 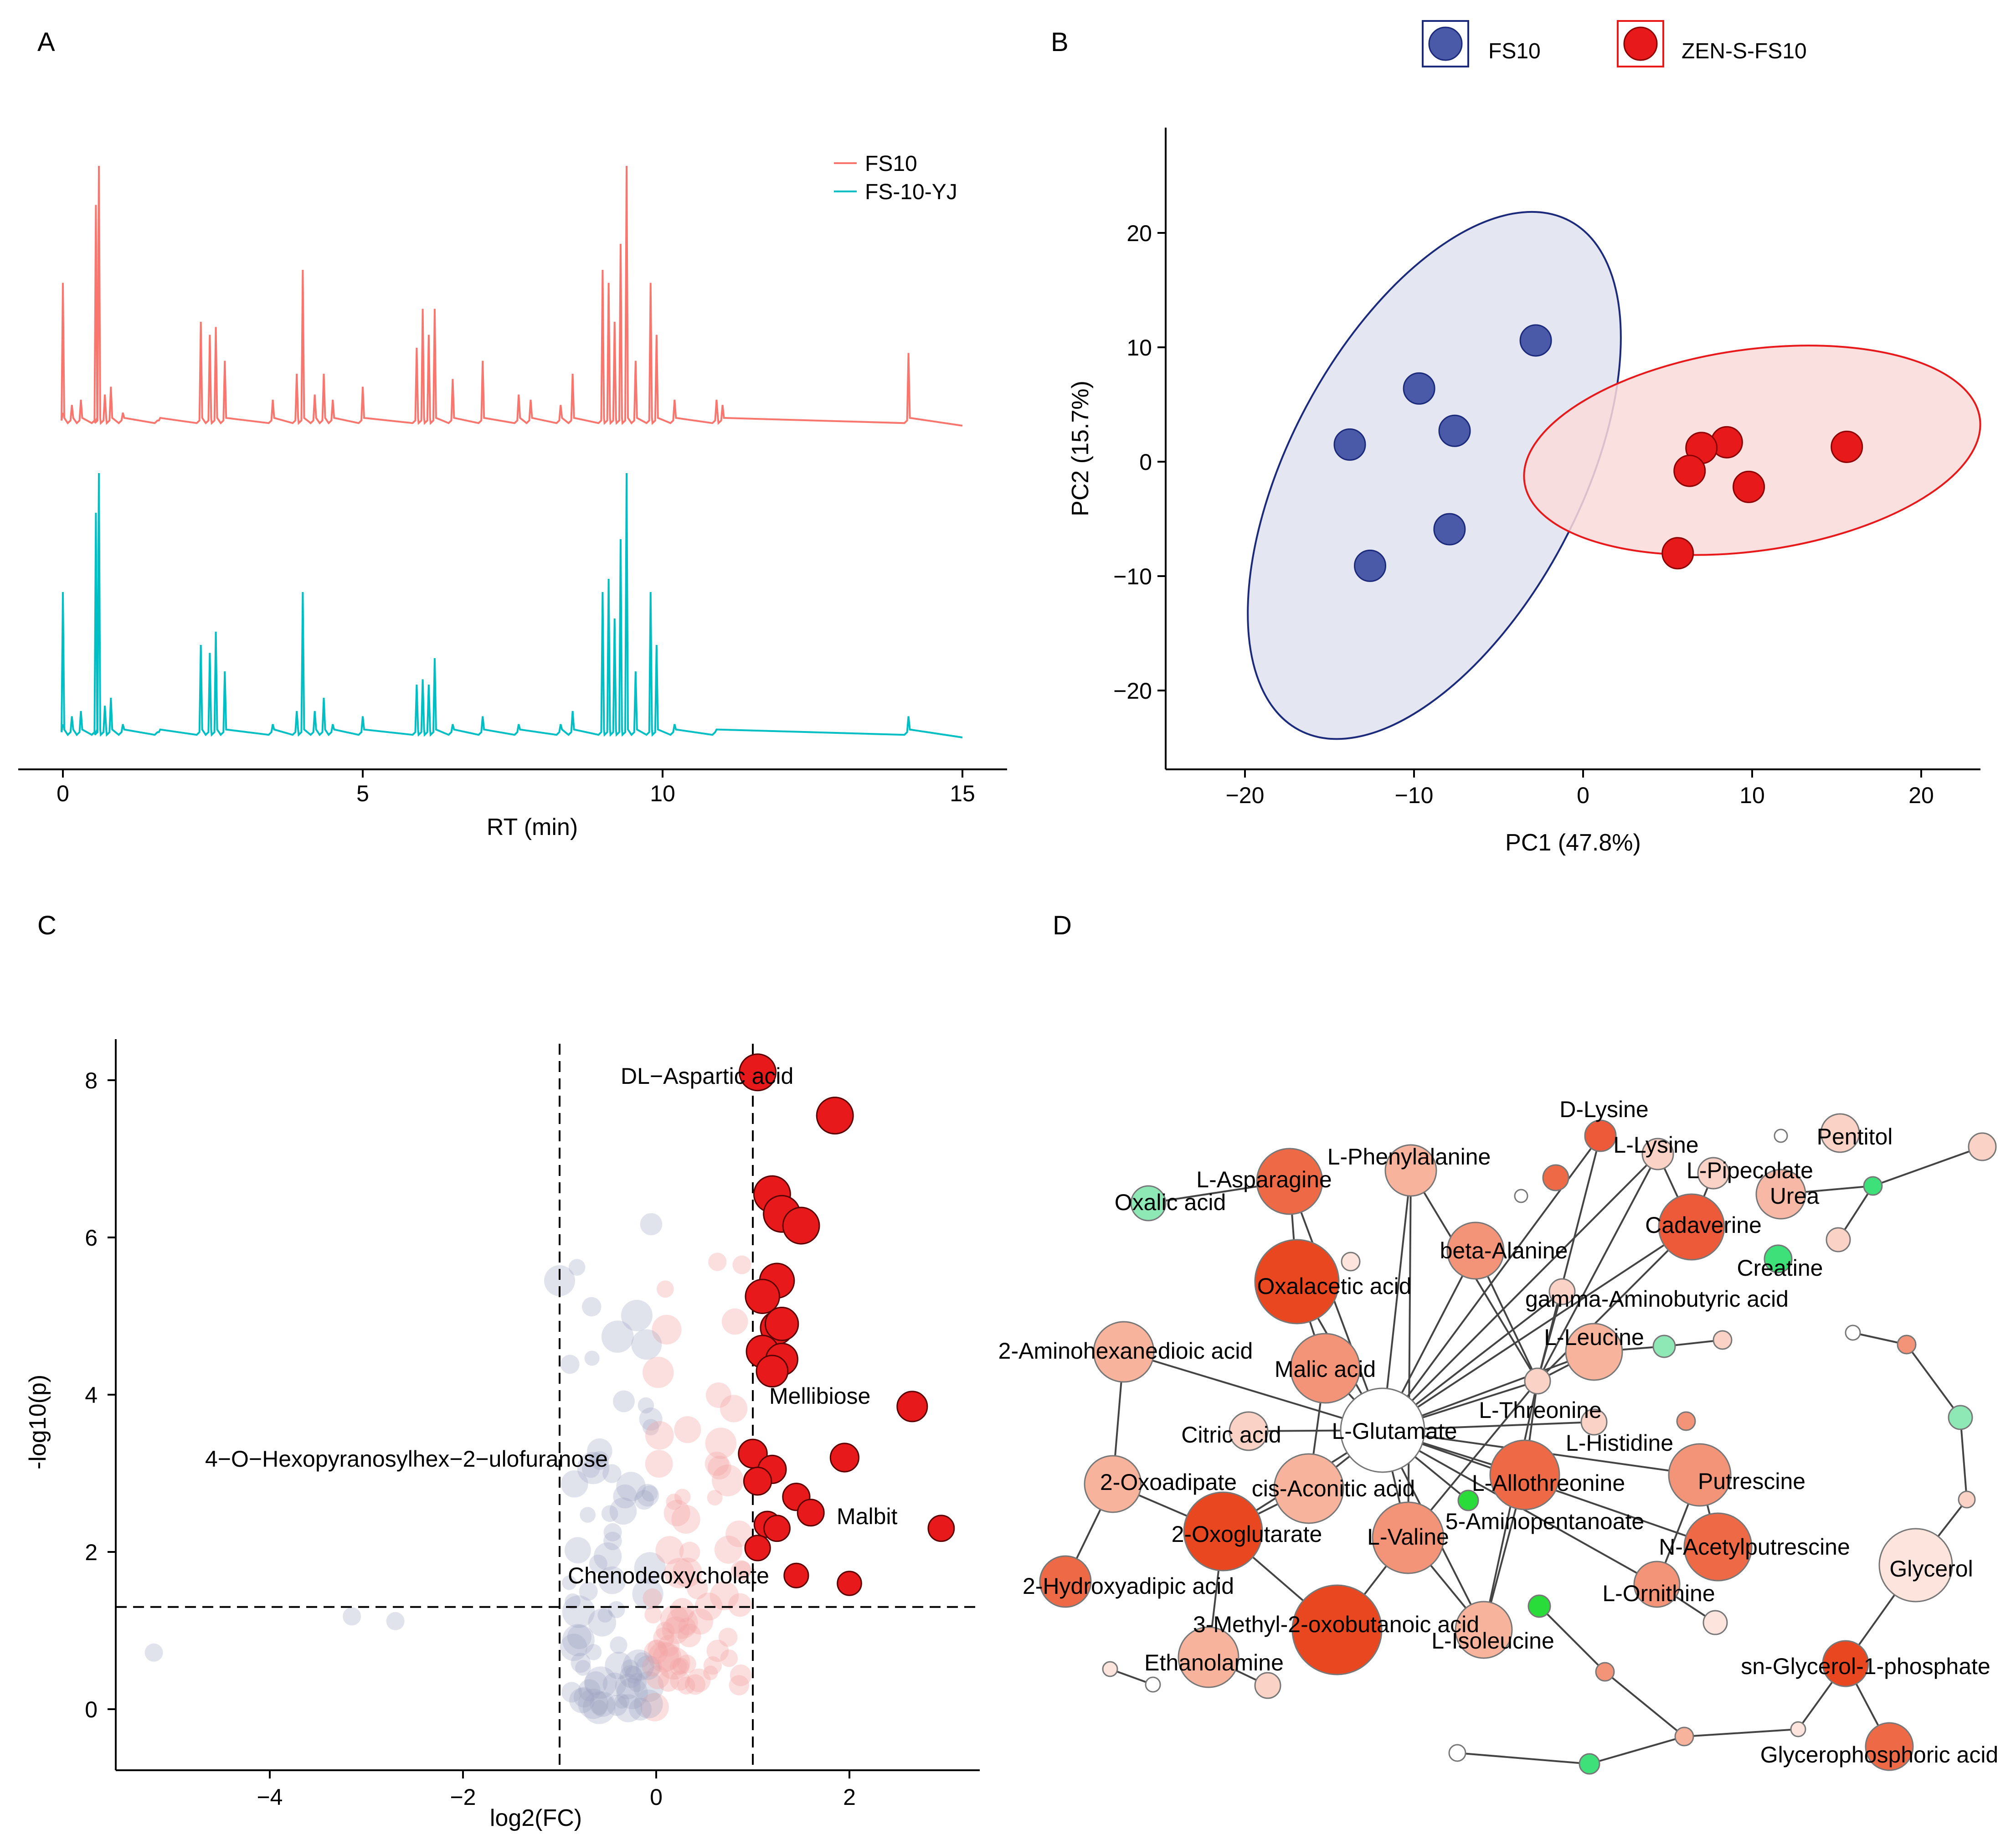 What do you see at coordinates (1614, 475) in the screenshot?
I see `pca-ellipses` at bounding box center [1614, 475].